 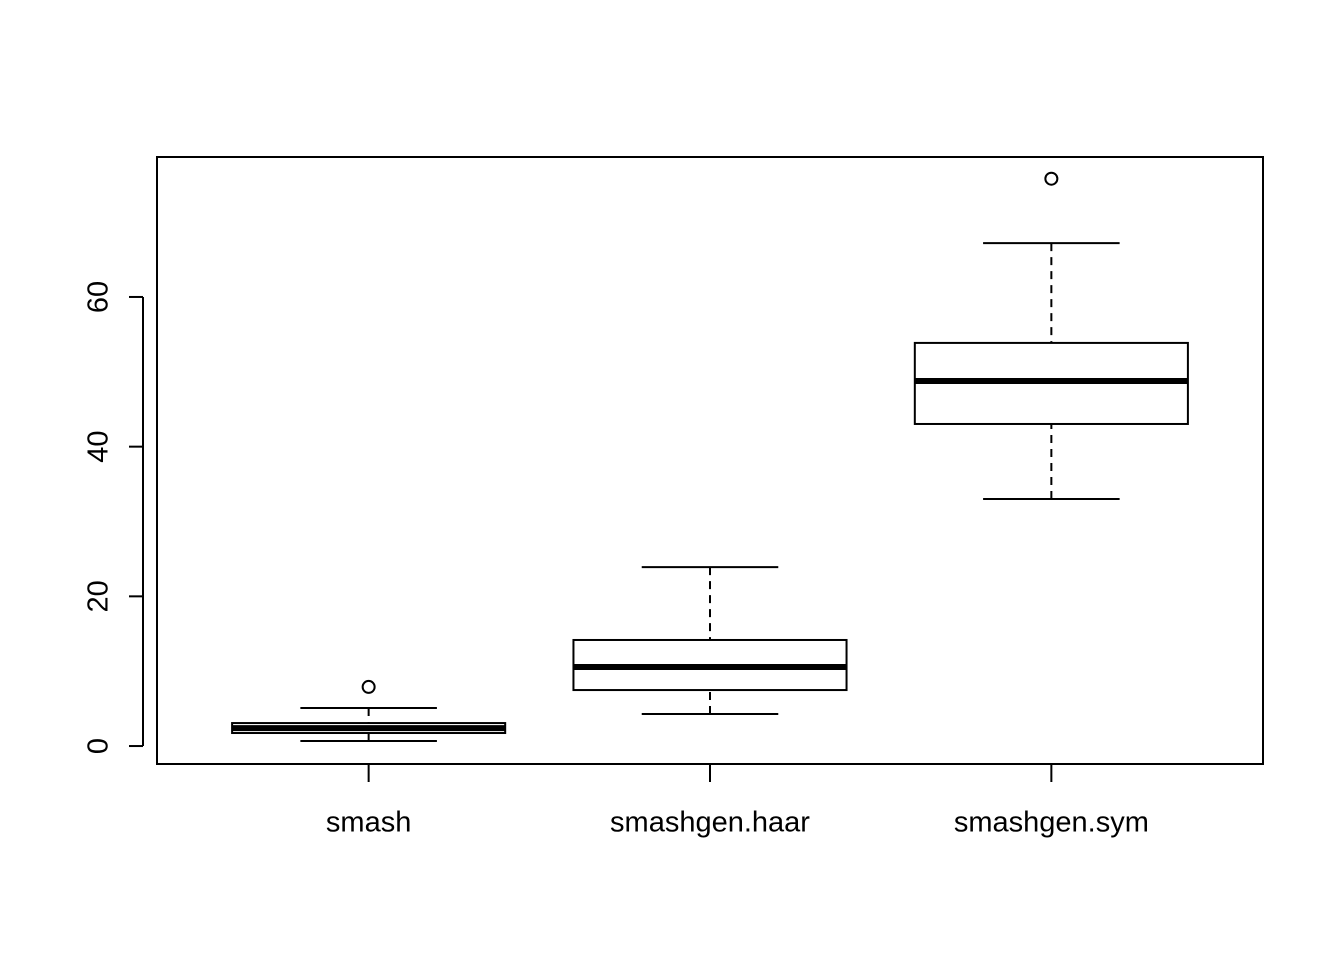 I want to click on x-tick-label: smashgen.haar, so click(x=710, y=823).